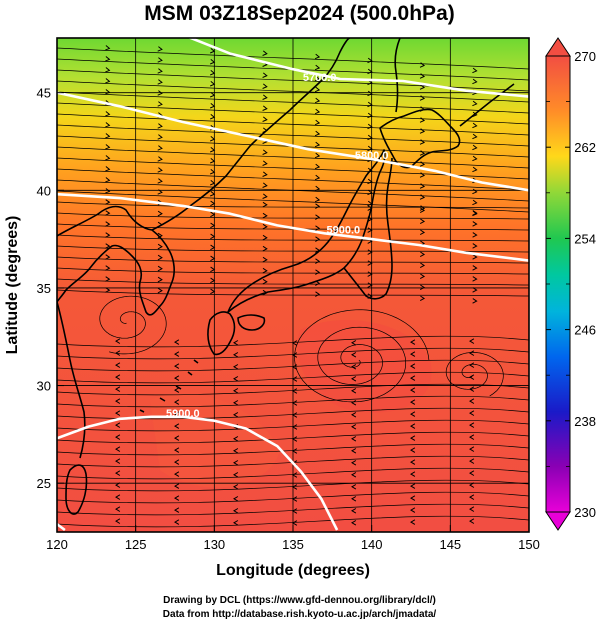 The image size is (599, 625). Describe the element at coordinates (50, 288) in the screenshot. I see `y-axis-ticks: 25 30 35 40 45` at that location.